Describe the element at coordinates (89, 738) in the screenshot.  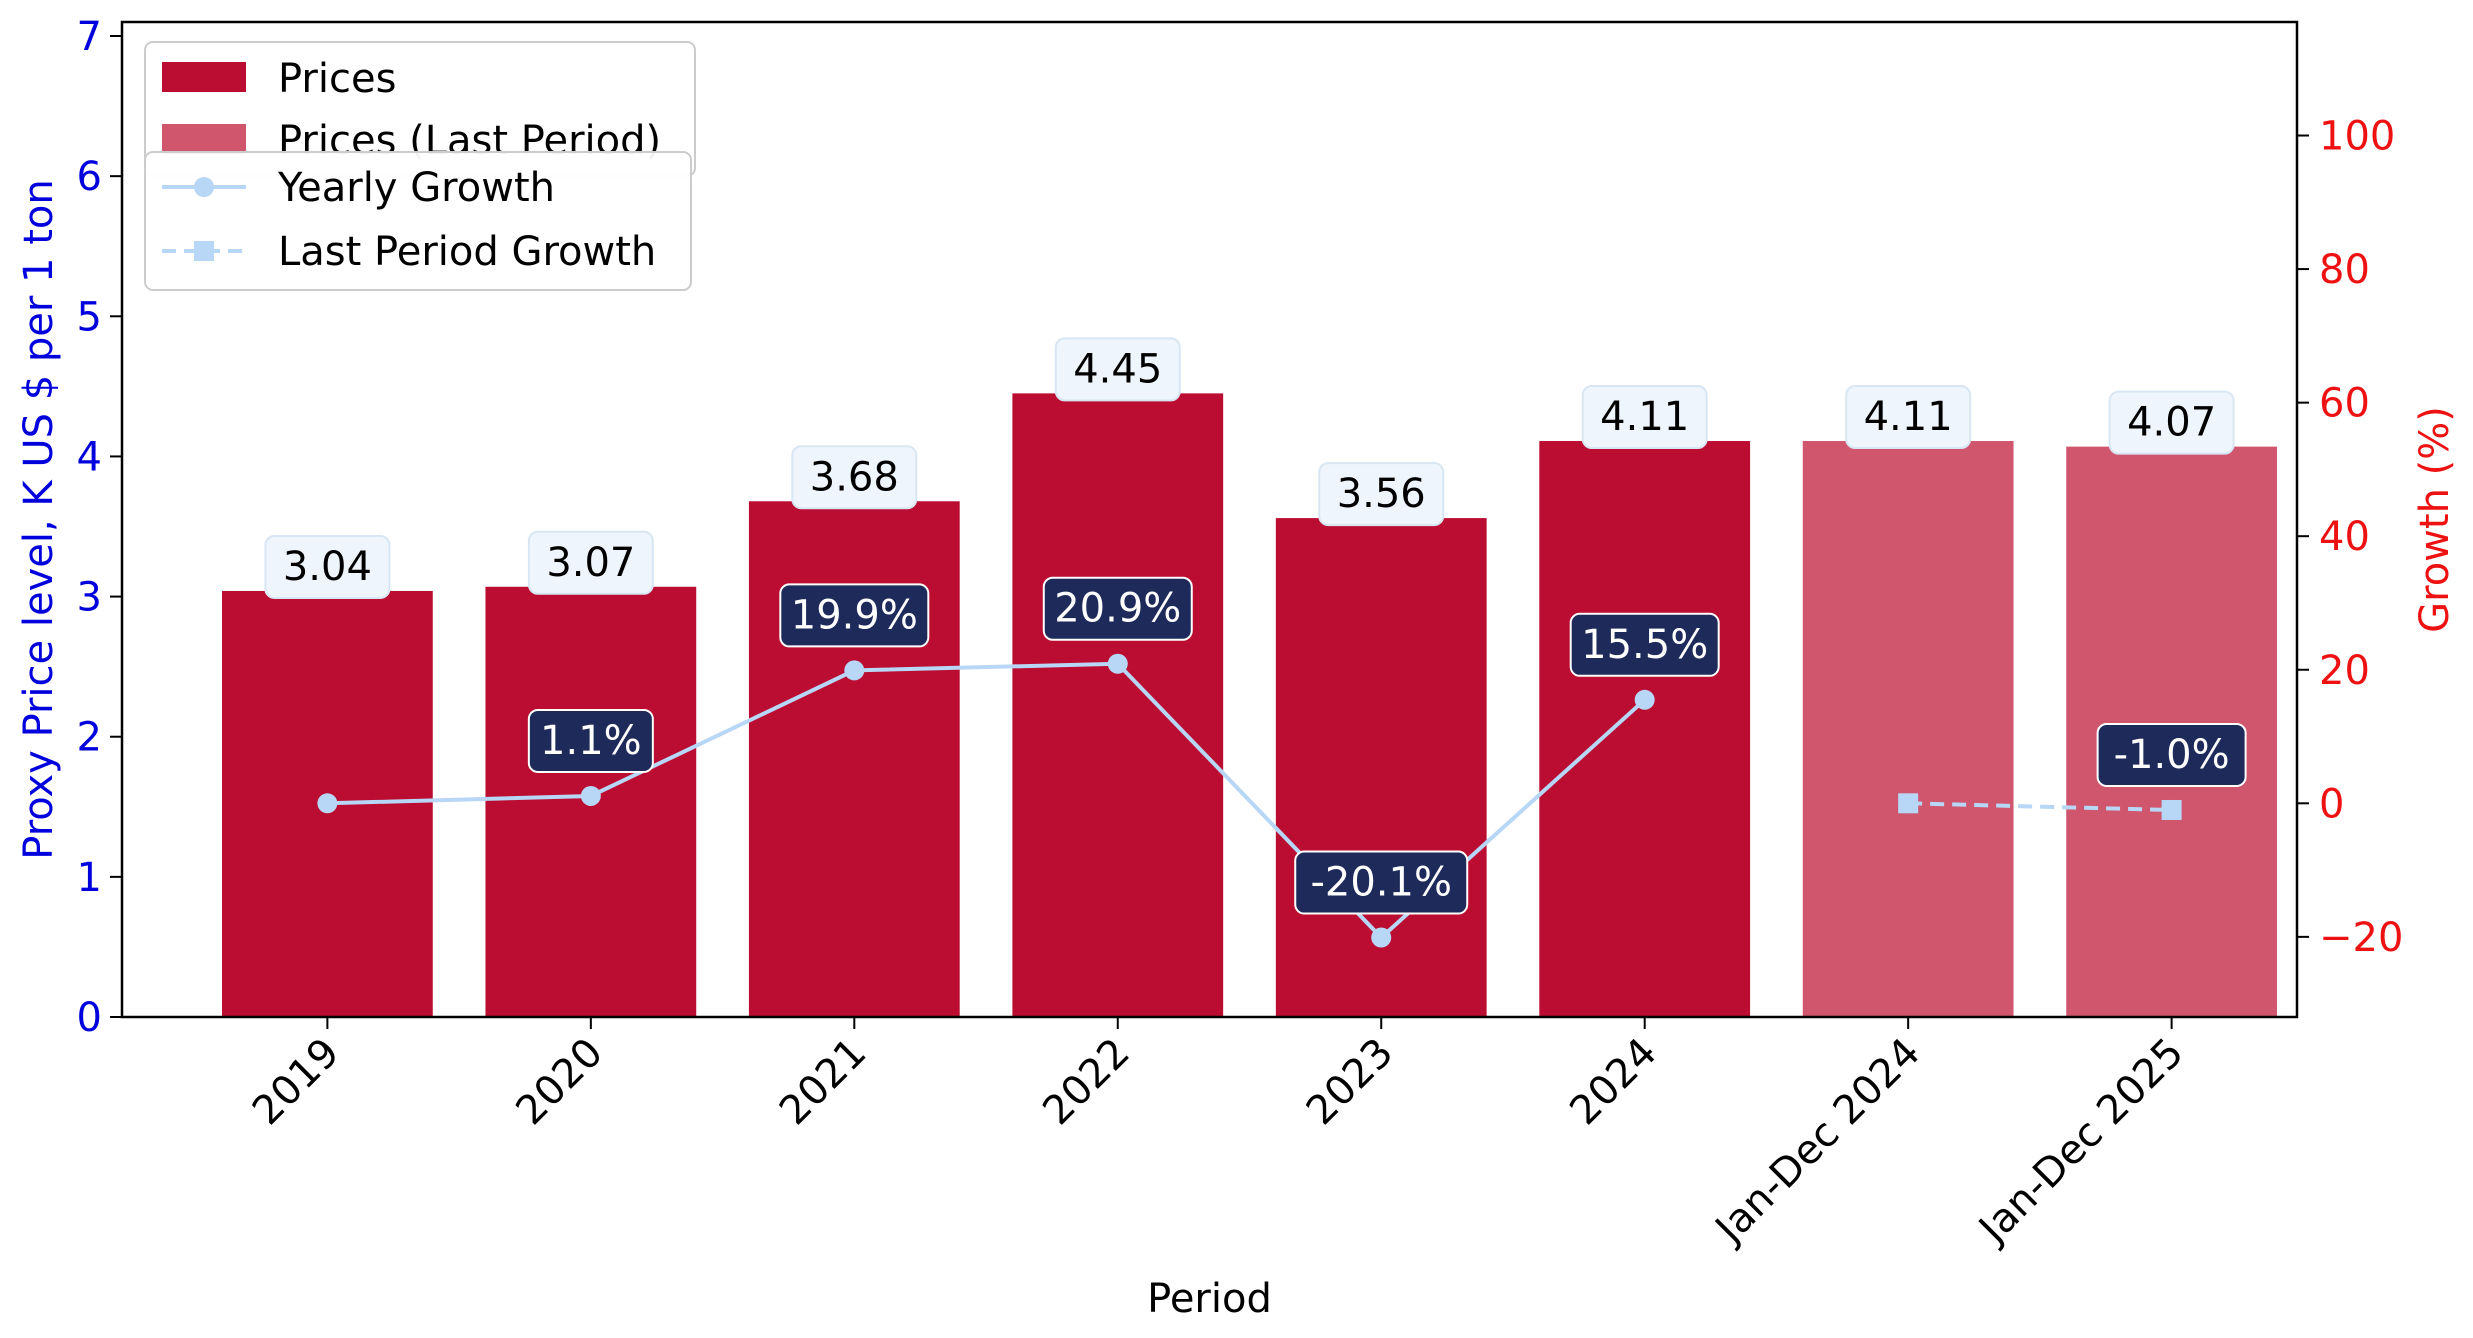
I see `y-tick-label: 2` at that location.